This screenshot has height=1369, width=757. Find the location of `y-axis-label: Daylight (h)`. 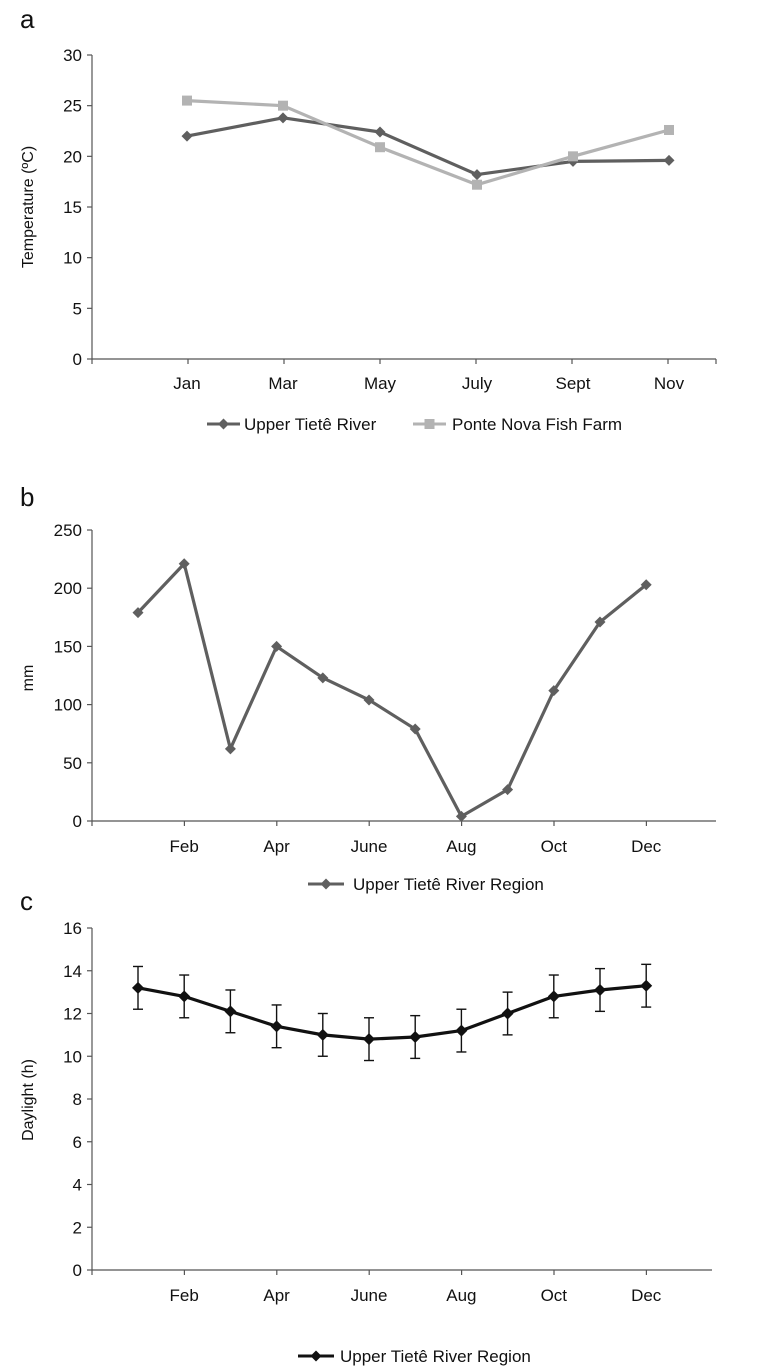

y-axis-label: Daylight (h) is located at coordinates (28, 1100).